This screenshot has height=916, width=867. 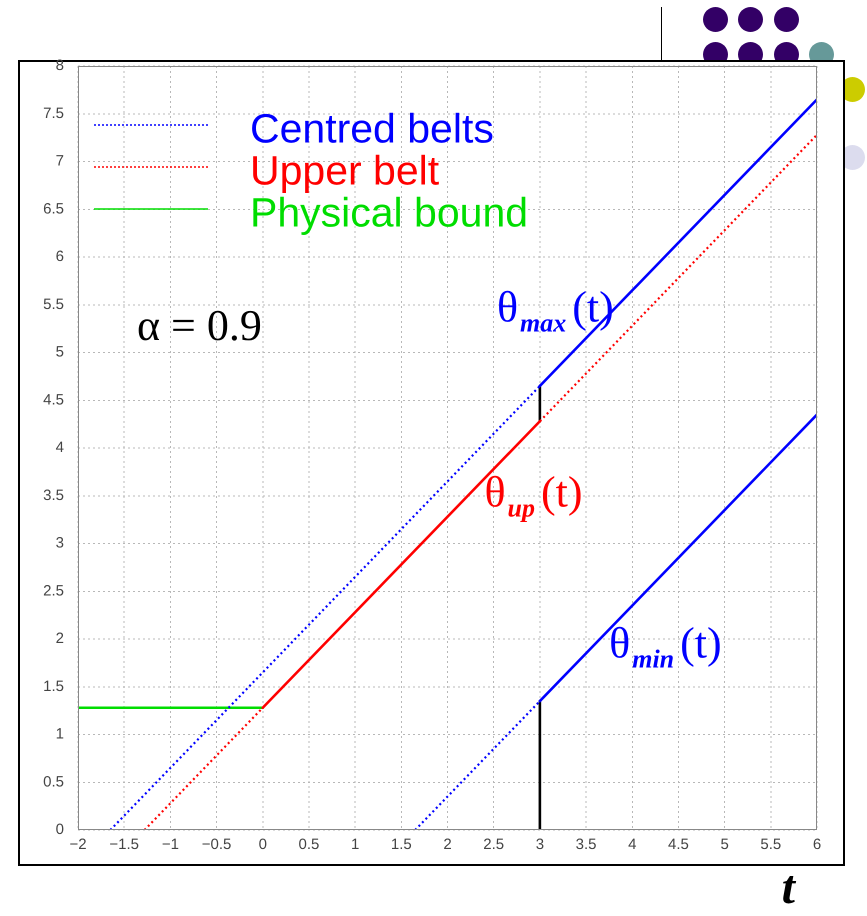 I want to click on x-tick-label: −2, so click(x=78, y=845).